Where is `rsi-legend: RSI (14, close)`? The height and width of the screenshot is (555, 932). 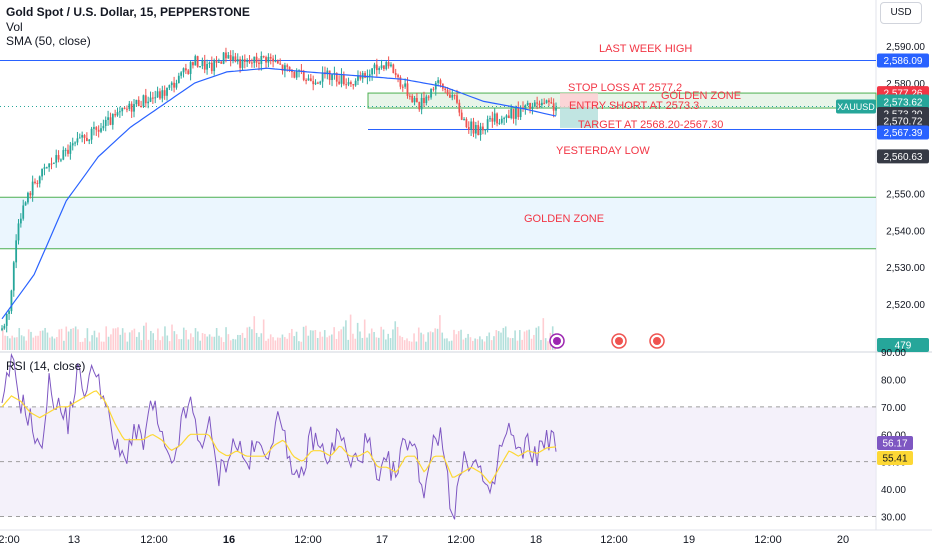 rsi-legend: RSI (14, close) is located at coordinates (46, 366).